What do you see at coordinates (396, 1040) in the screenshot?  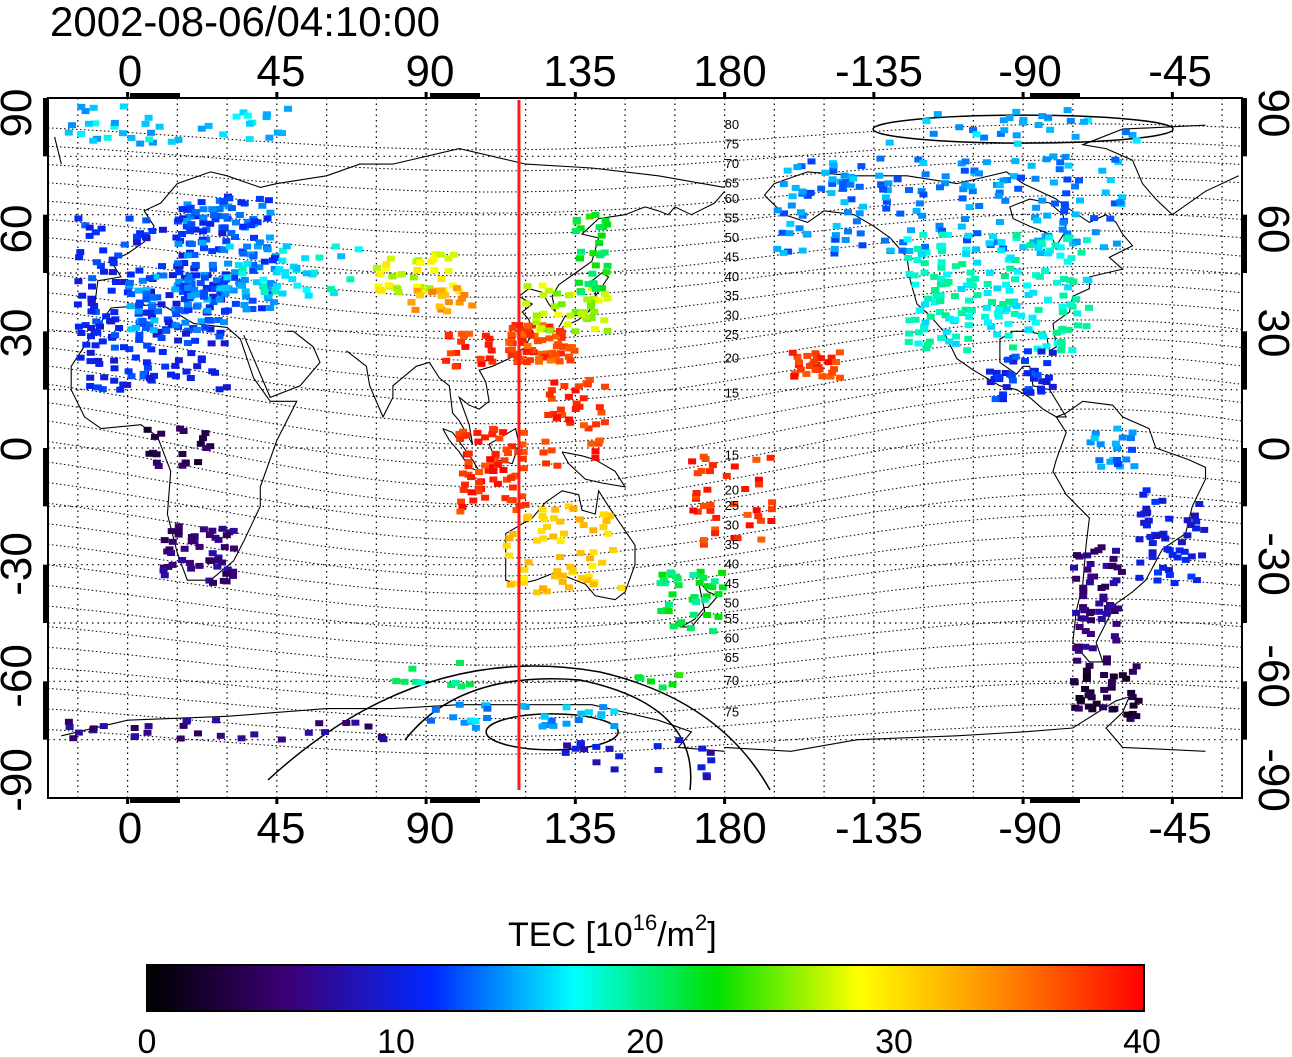 I see `colorbar-tick-10: 10` at bounding box center [396, 1040].